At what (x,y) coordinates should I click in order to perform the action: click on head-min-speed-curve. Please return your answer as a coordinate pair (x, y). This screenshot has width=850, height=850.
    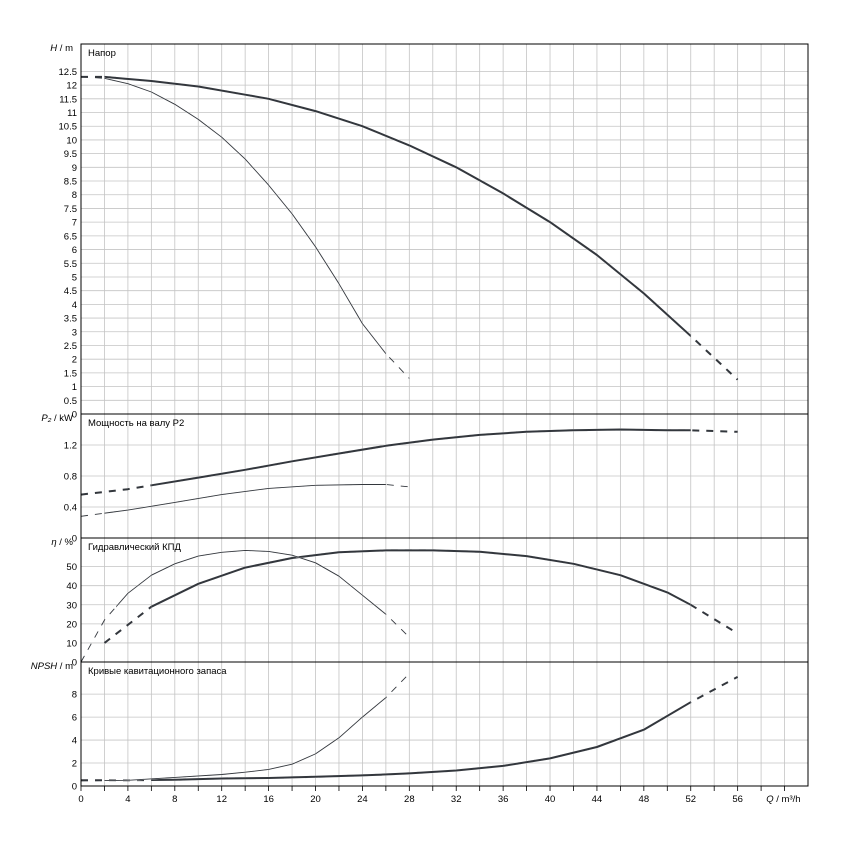
    Looking at the image, I should click on (245, 216).